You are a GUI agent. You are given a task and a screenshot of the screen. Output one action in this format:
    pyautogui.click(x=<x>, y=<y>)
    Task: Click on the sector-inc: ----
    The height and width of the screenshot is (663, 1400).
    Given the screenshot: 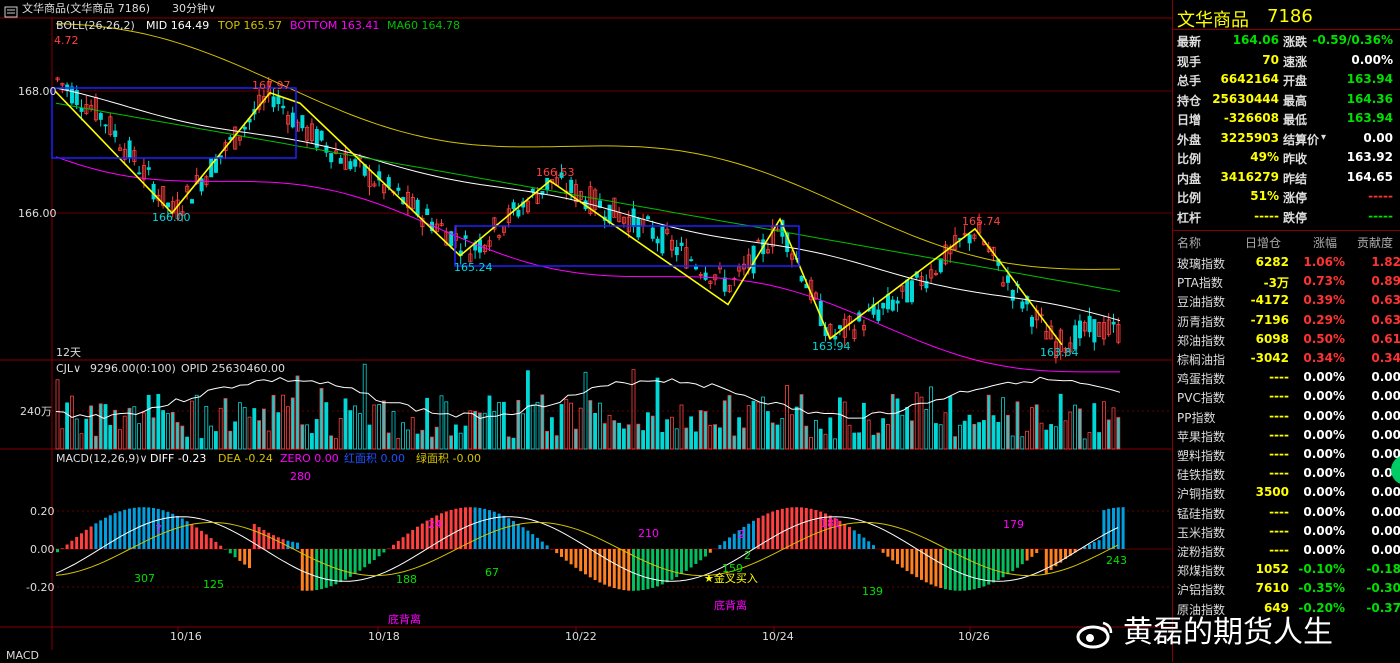 What is the action you would take?
    pyautogui.click(x=1279, y=473)
    